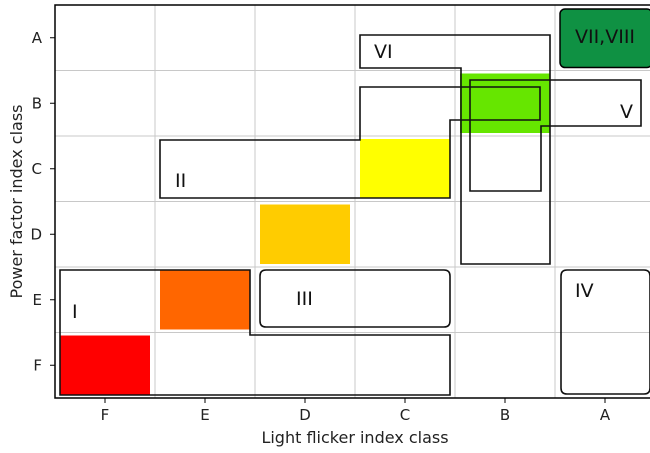 This screenshot has height=453, width=650. What do you see at coordinates (626, 112) in the screenshot?
I see `region-label: V` at bounding box center [626, 112].